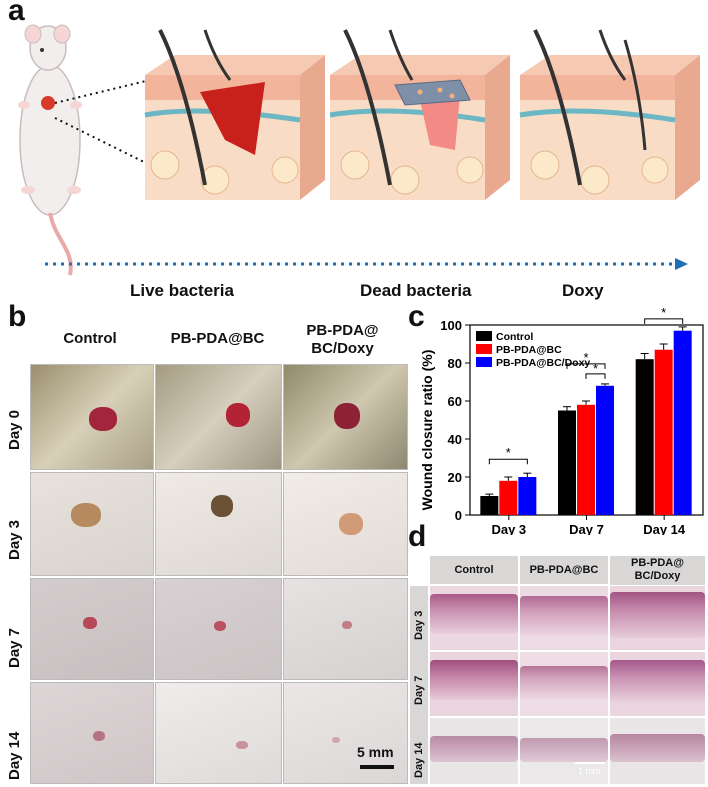 The image size is (708, 787). What do you see at coordinates (375, 752) in the screenshot?
I see `scale-bar-5mm-label: 5 mm` at bounding box center [375, 752].